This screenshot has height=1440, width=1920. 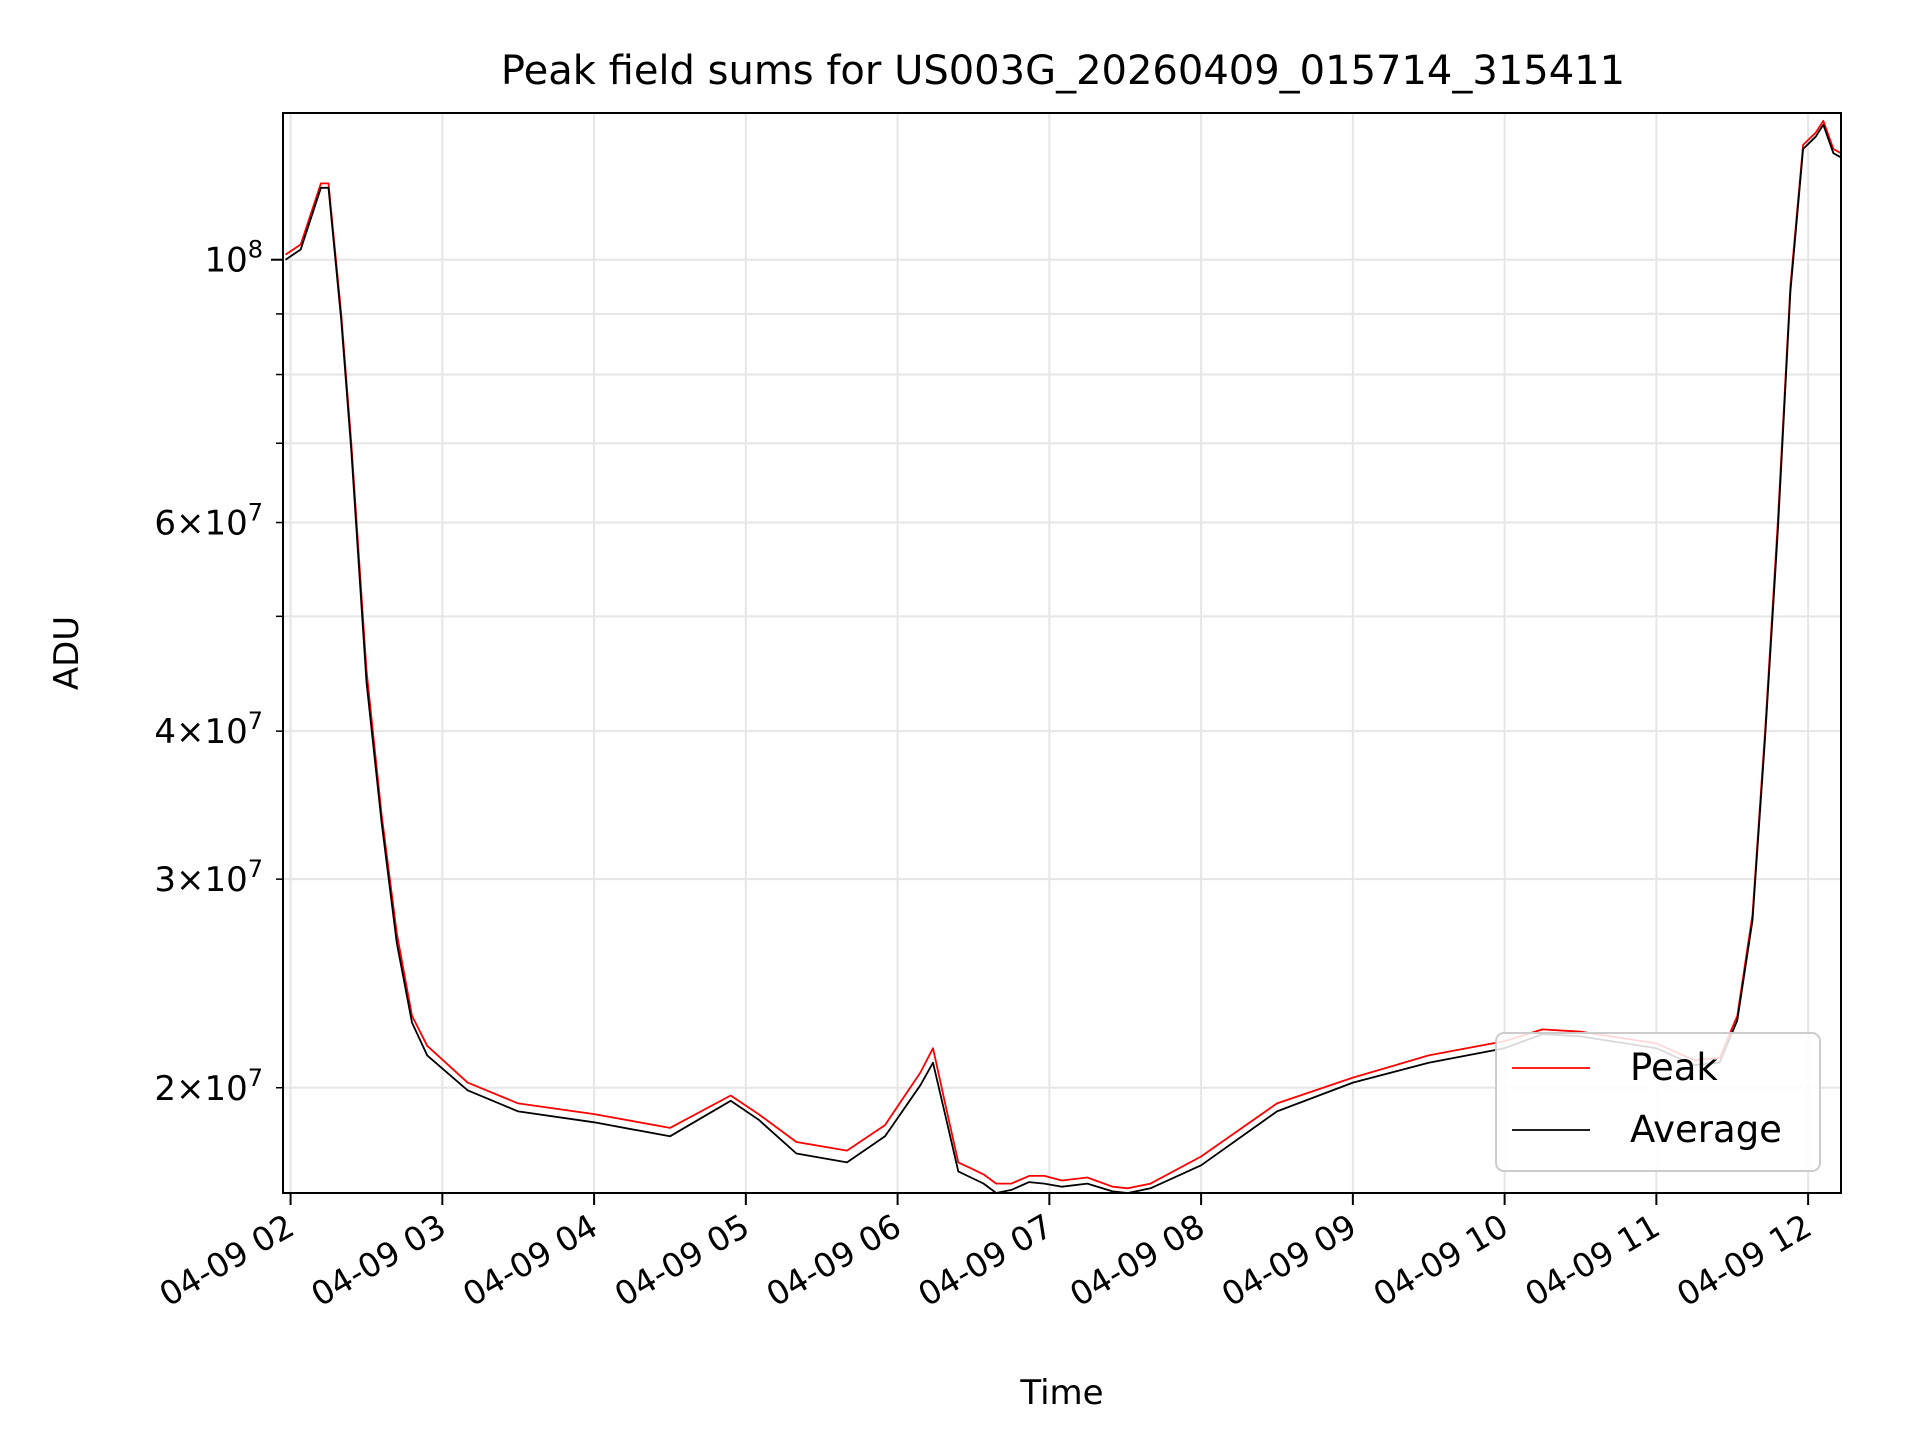 I want to click on y-axis-ticks: 2×107 3×107 4×107 6×107 108, so click(x=218, y=672).